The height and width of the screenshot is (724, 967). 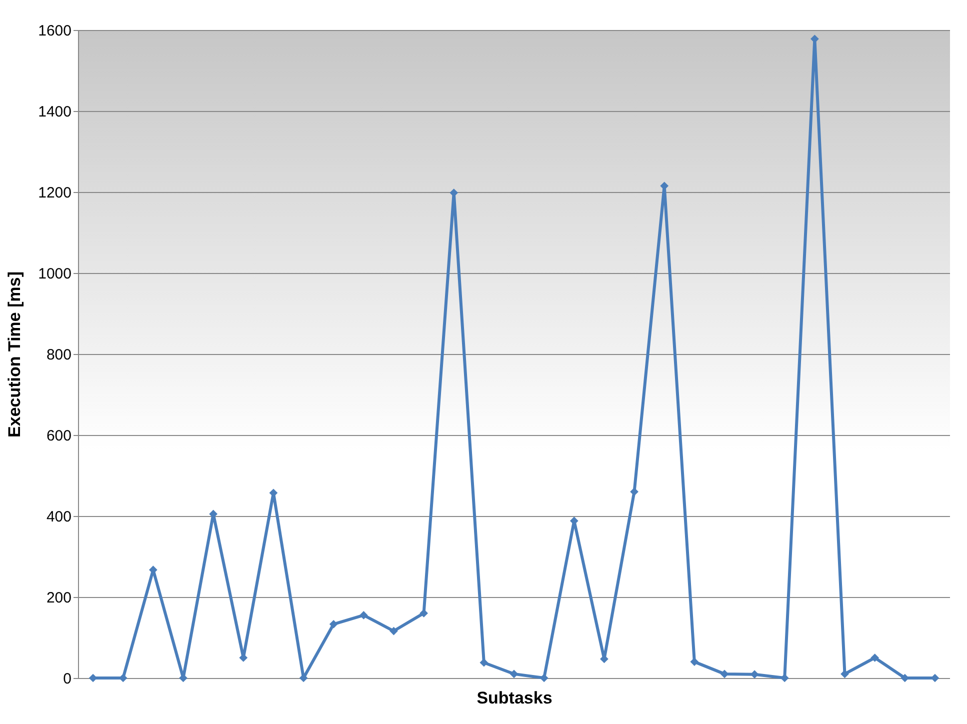 I want to click on x-axis-title: Subtasks, so click(x=514, y=698).